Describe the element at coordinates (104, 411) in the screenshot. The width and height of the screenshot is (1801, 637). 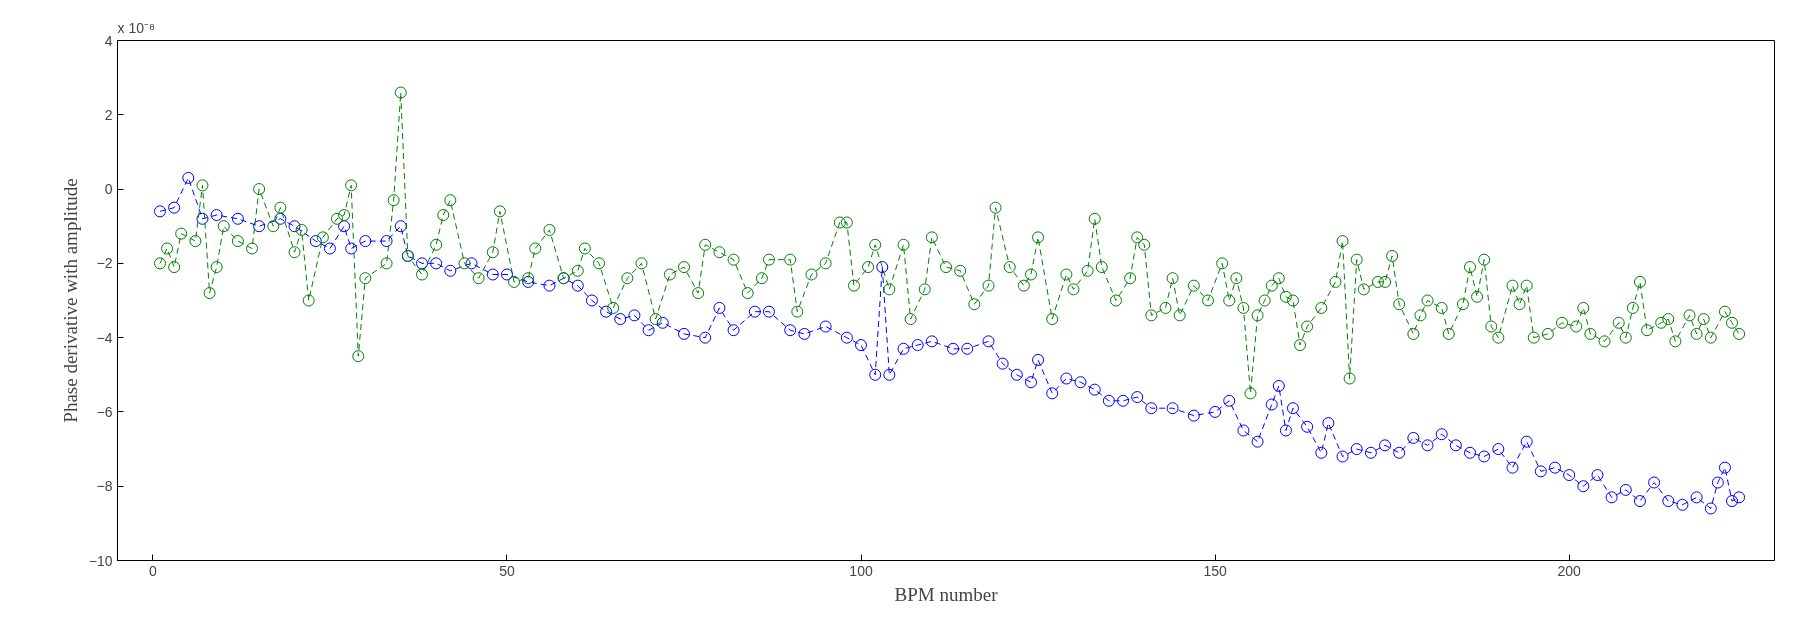
I see `y-tick-label: −6` at that location.